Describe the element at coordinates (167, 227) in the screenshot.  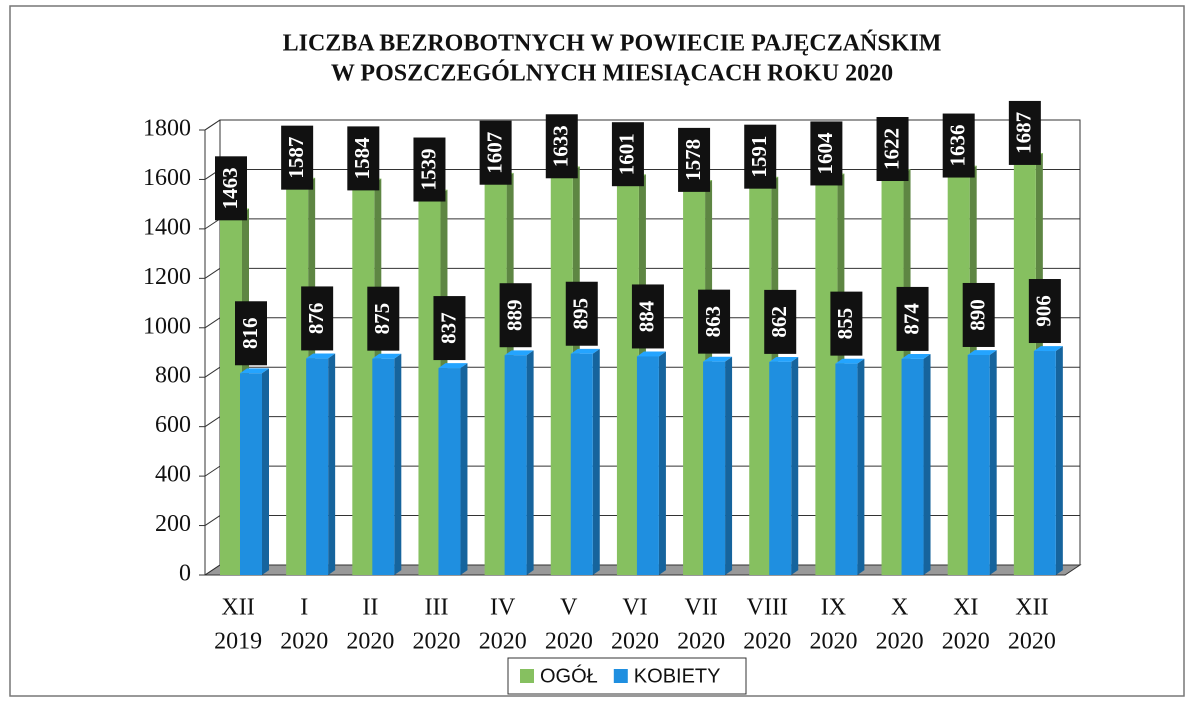
I see `y-tick-label: 1400` at that location.